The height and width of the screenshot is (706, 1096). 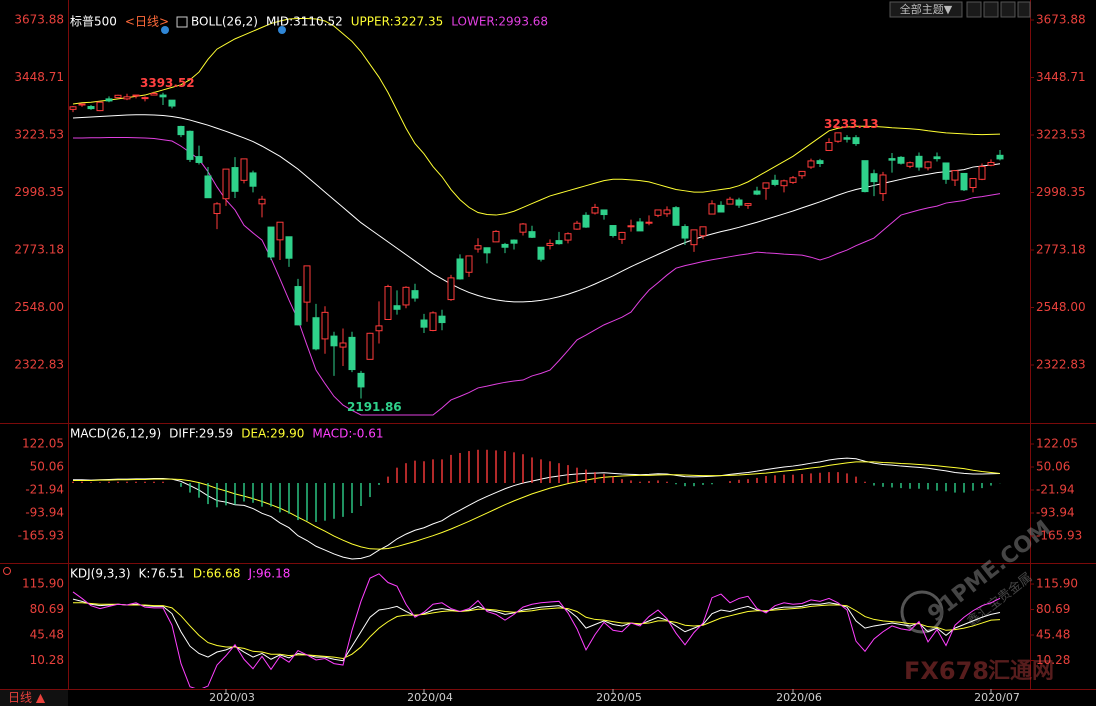 What do you see at coordinates (1059, 536) in the screenshot?
I see `y-tick-label: -165.93` at bounding box center [1059, 536].